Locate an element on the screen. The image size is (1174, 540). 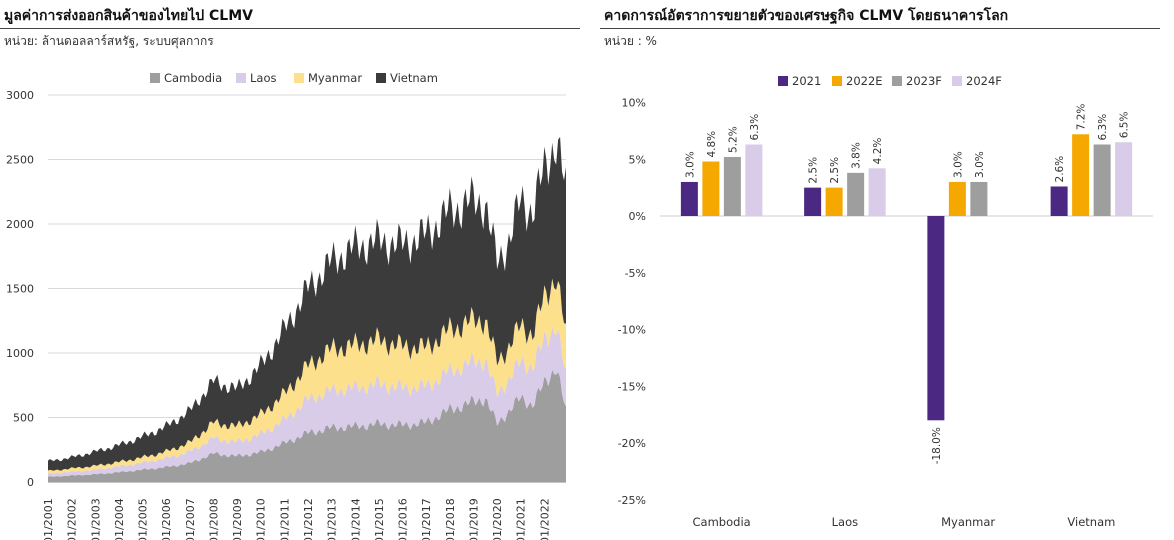
bar-vietnam-2023f is located at coordinates (1102, 180).